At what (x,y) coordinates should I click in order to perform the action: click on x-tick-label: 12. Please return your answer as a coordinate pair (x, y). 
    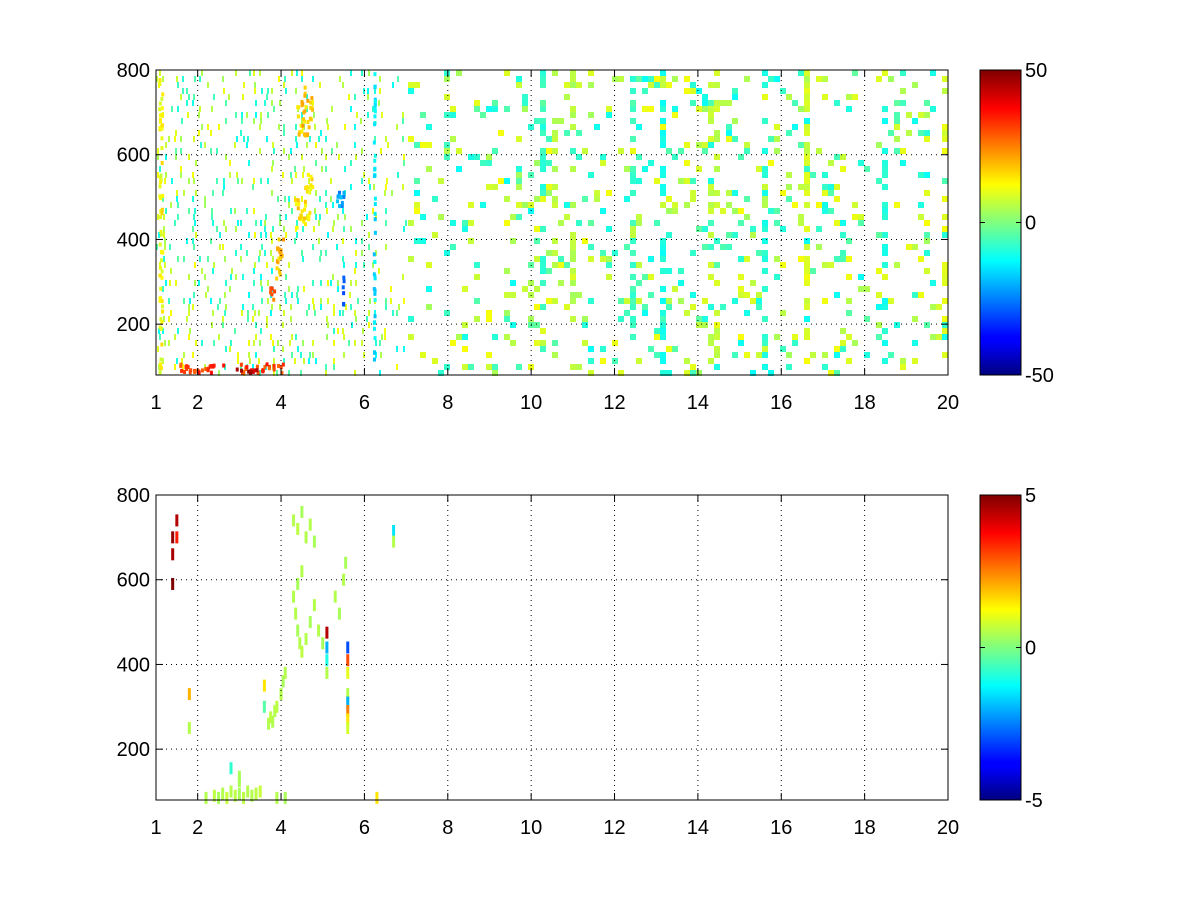
    Looking at the image, I should click on (614, 828).